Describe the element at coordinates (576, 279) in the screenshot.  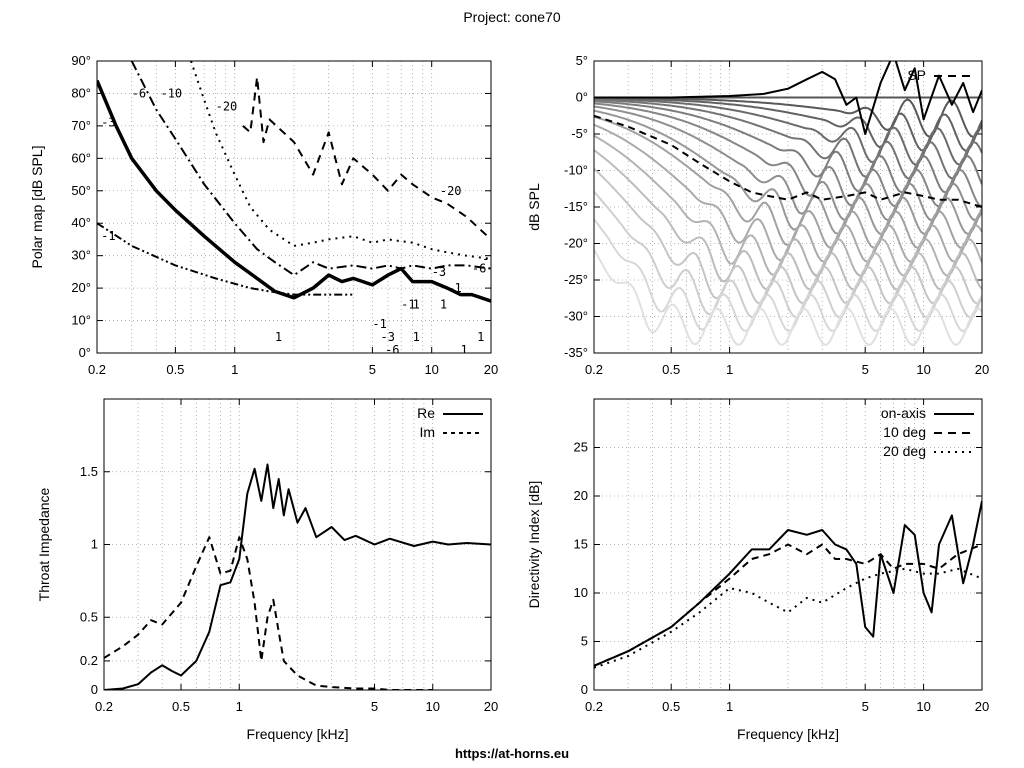
I see `y-tick-label: -25°` at that location.